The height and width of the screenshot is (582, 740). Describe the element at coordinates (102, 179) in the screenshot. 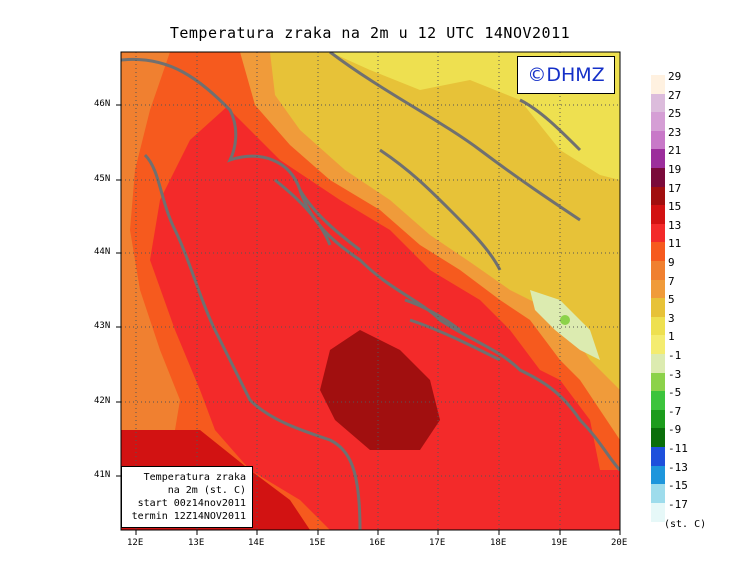

I see `y-tick-45n: 45N` at that location.